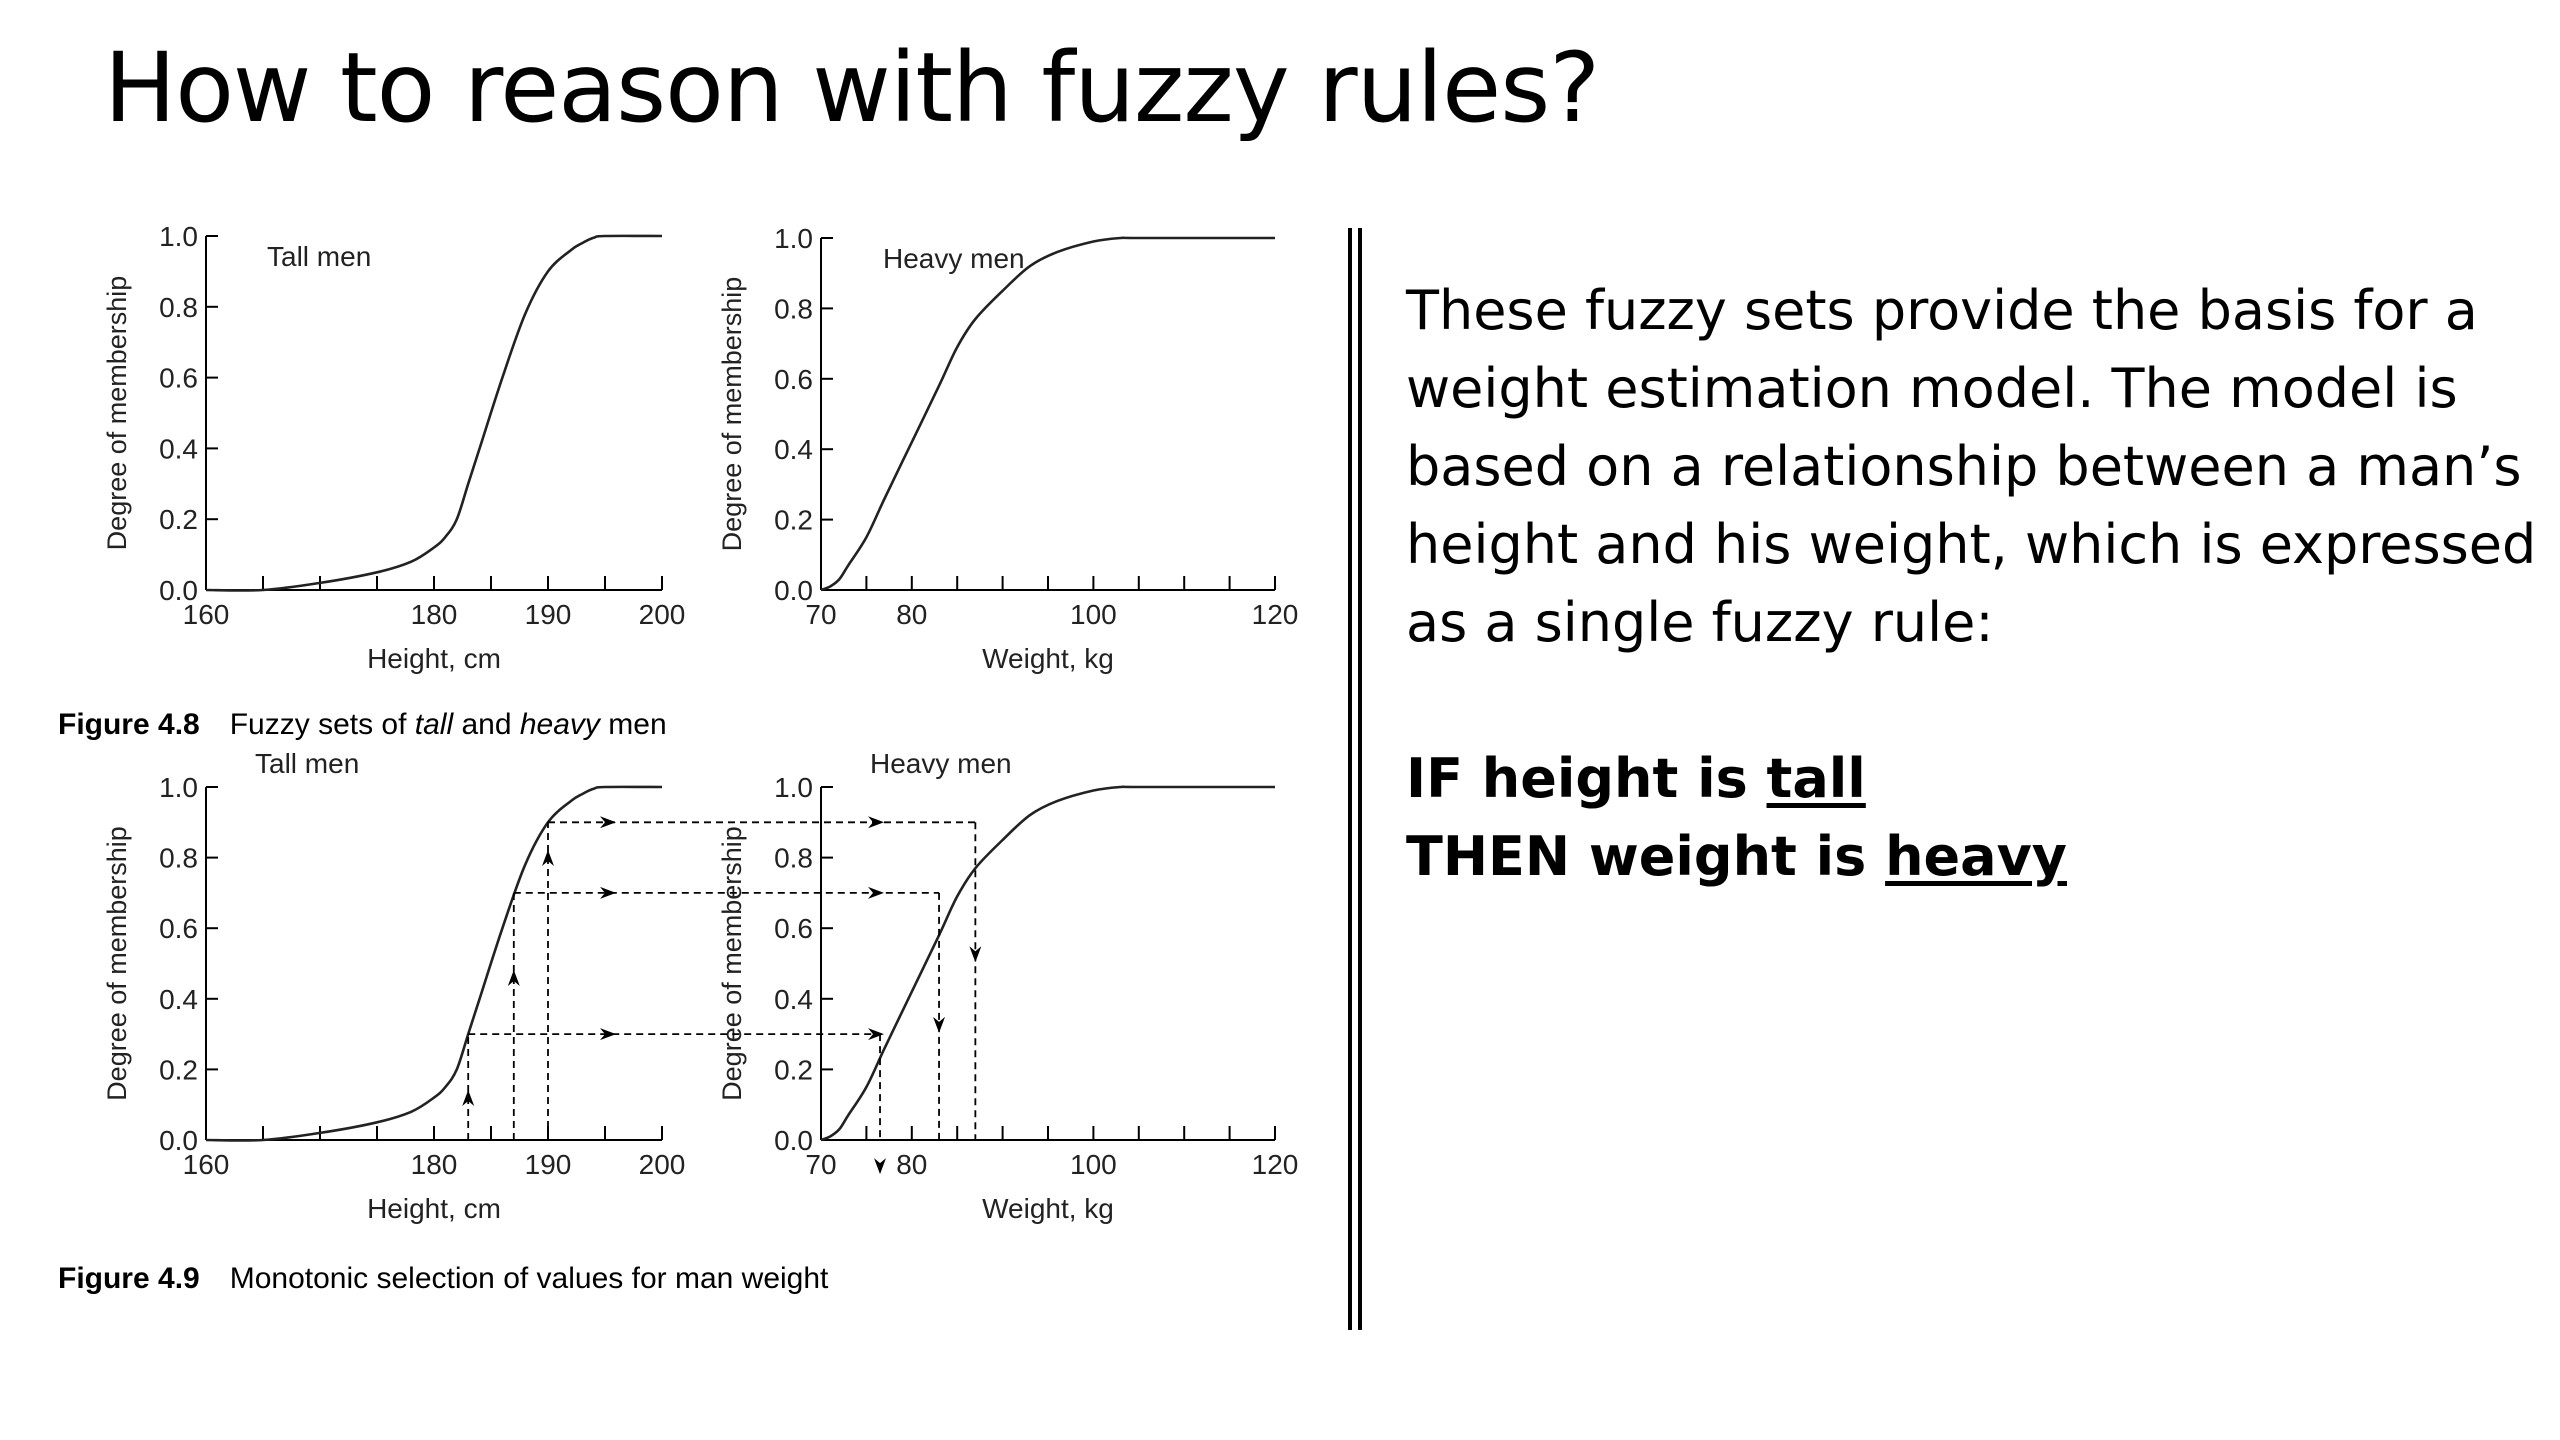  I want to click on rule-if-term: tall, so click(1816, 778).